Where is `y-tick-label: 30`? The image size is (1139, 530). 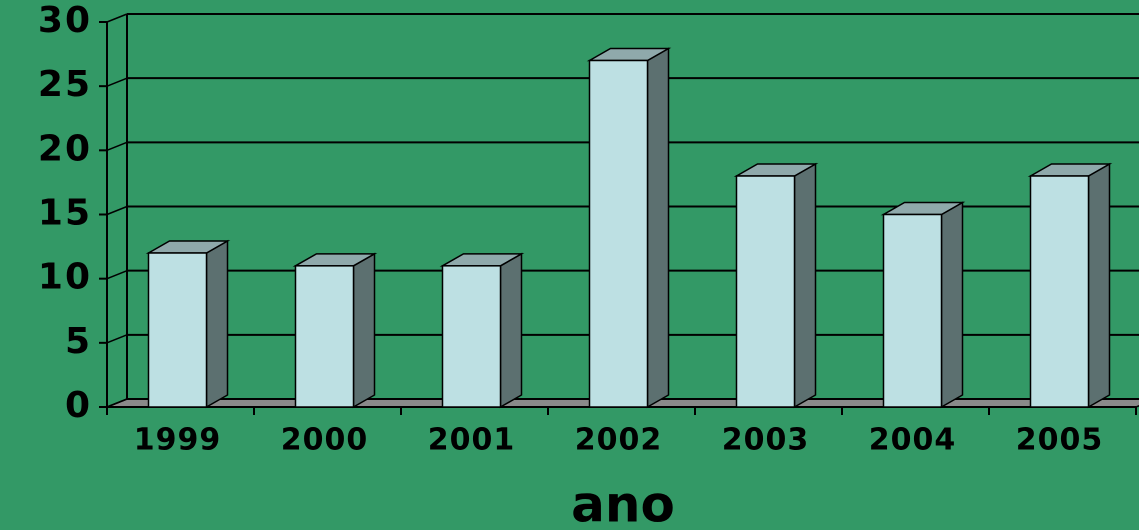
y-tick-label: 30 is located at coordinates (65, 20).